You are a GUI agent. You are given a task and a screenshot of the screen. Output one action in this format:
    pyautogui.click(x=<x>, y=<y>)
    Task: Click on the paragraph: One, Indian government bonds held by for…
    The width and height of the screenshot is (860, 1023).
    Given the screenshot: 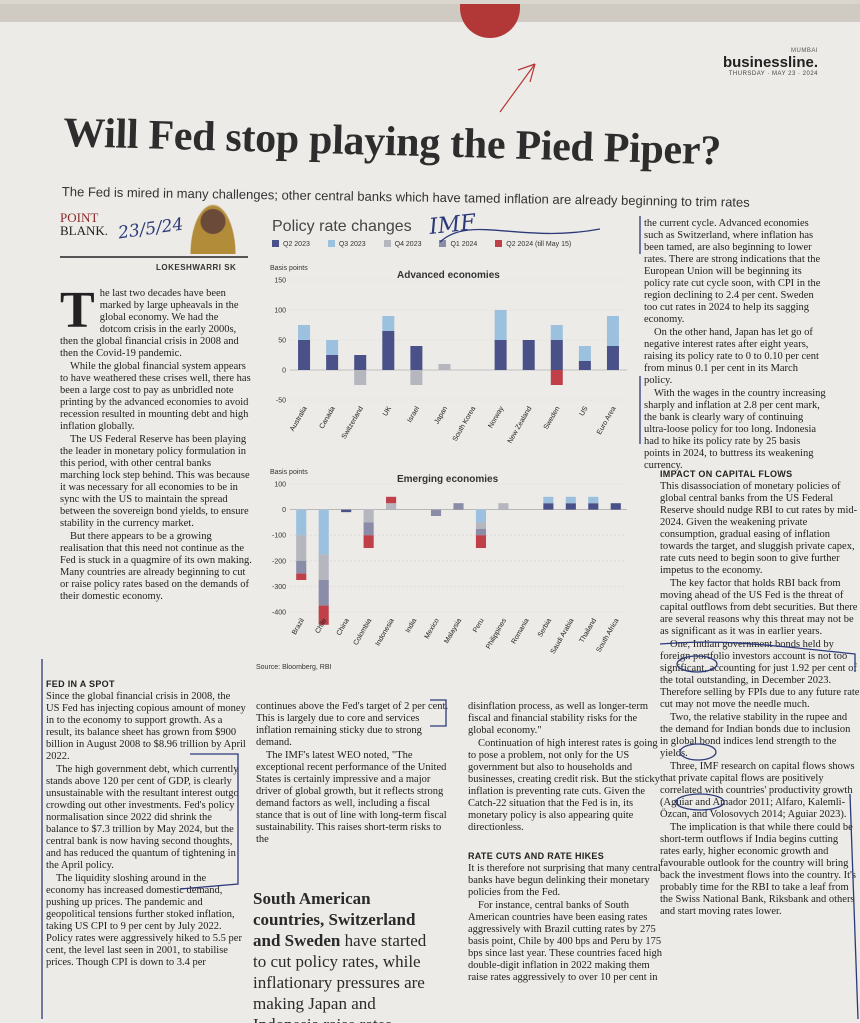 What is the action you would take?
    pyautogui.click(x=760, y=674)
    